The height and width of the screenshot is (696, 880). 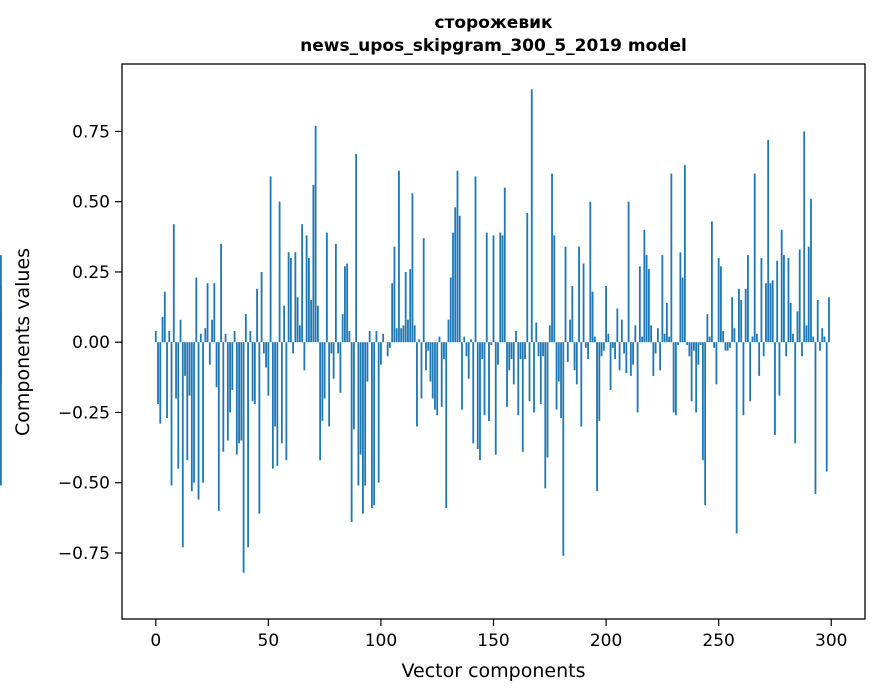 What do you see at coordinates (718, 641) in the screenshot?
I see `x-tick-label: 250` at bounding box center [718, 641].